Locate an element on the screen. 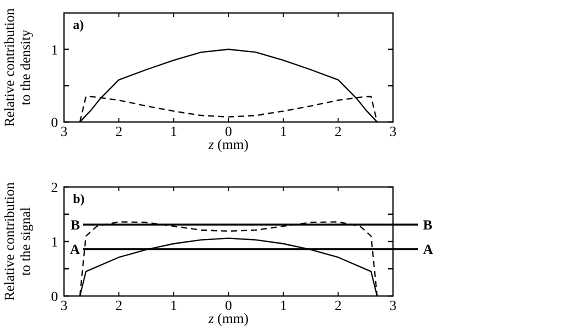 The image size is (578, 330). annotation: a) is located at coordinates (78, 24).